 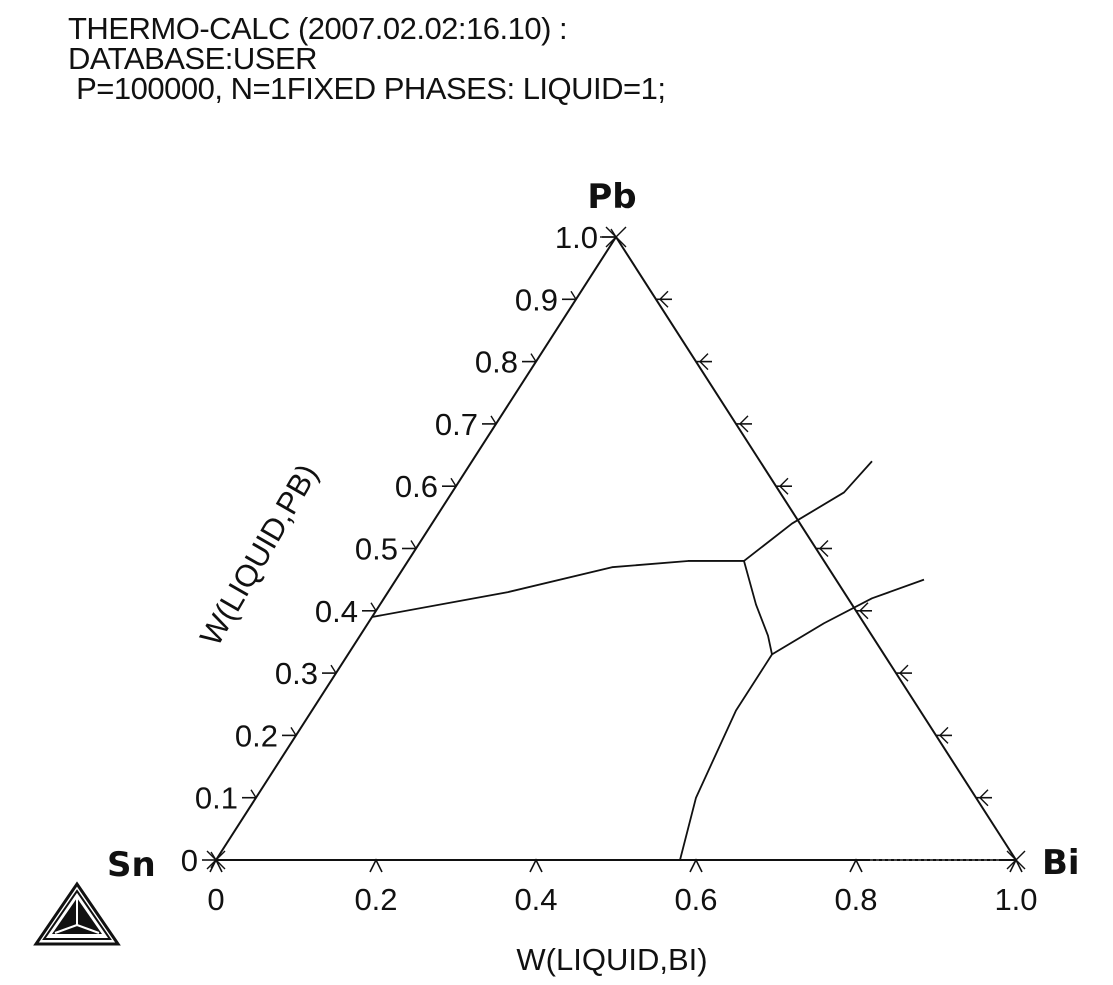 I want to click on y-tick-label: 0.8, so click(x=496, y=362).